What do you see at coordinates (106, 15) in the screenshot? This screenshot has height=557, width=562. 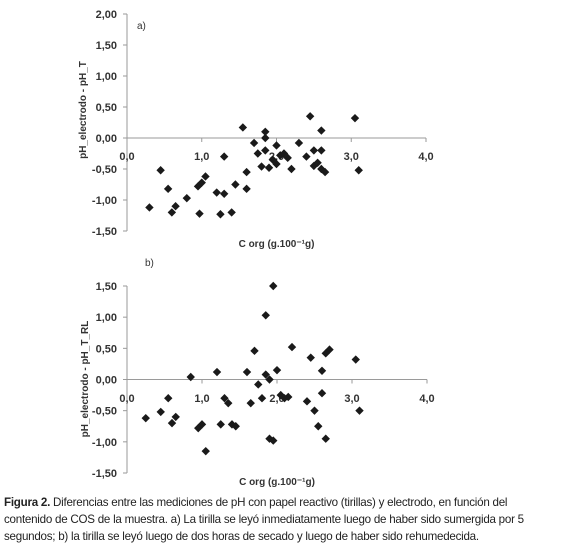 I see `y-tick-label: 2,00` at bounding box center [106, 15].